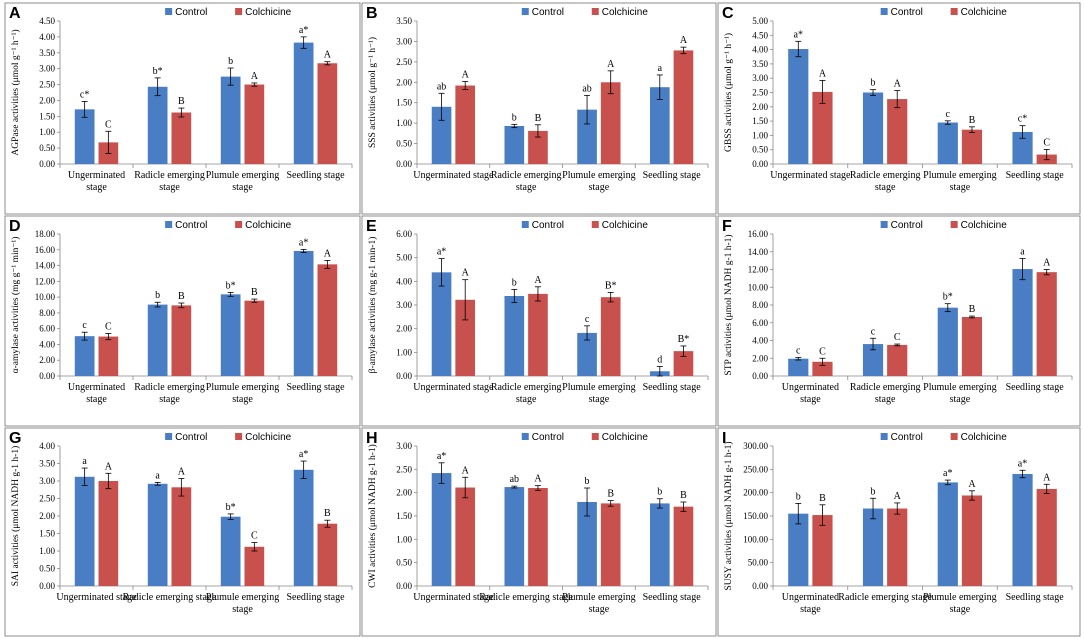 This screenshot has height=639, width=1084. Describe the element at coordinates (907, 437) in the screenshot. I see `legend-control-label: Control` at that location.